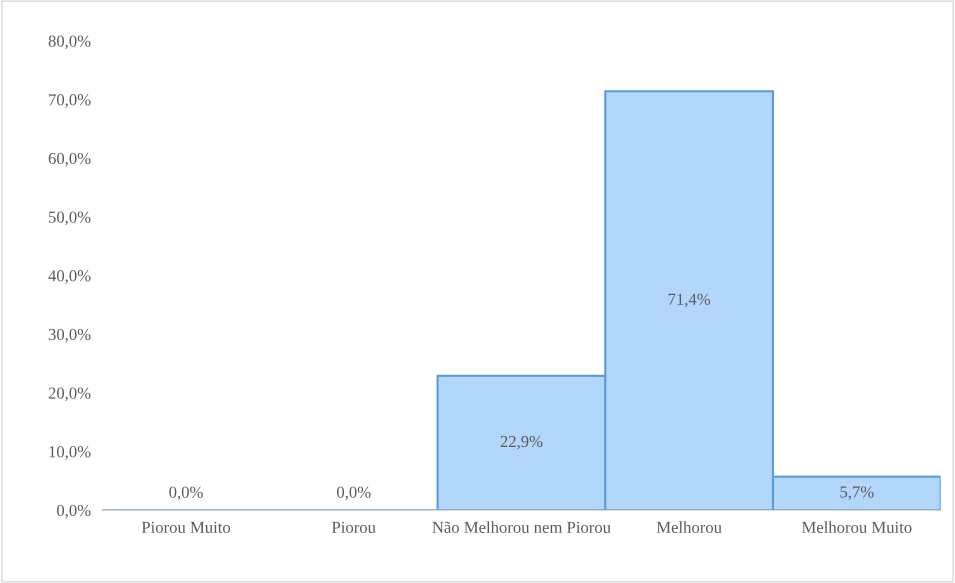  I want to click on data-label: 22,9%, so click(521, 443).